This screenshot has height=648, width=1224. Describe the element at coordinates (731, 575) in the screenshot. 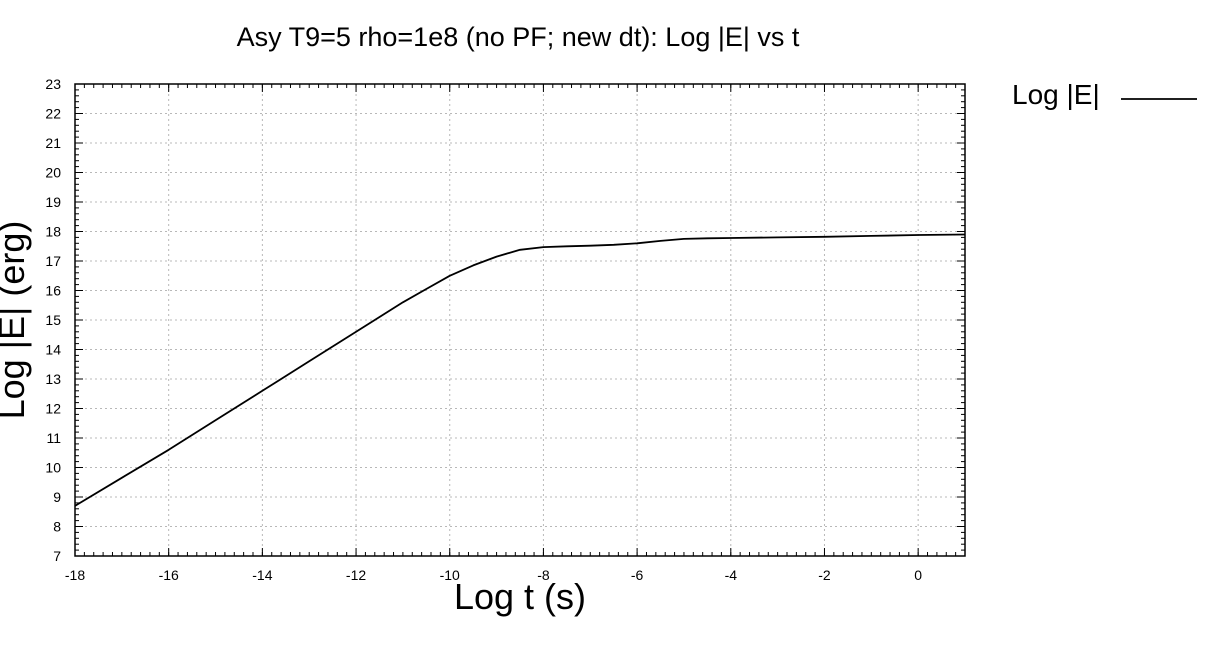

I see `x-tick-label: -4` at that location.